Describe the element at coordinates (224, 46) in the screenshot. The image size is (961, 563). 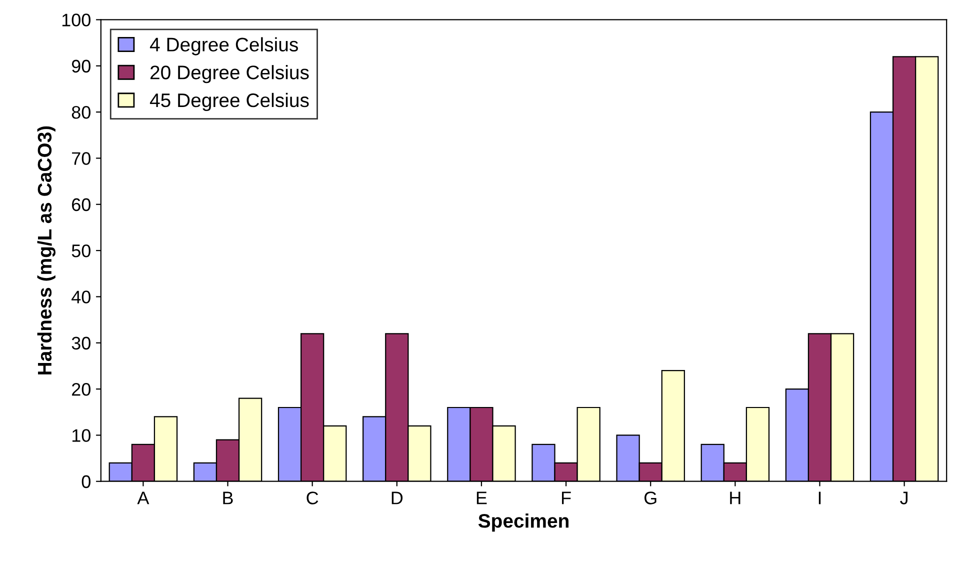
I see `legend-label: 4 Degree Celsius` at that location.